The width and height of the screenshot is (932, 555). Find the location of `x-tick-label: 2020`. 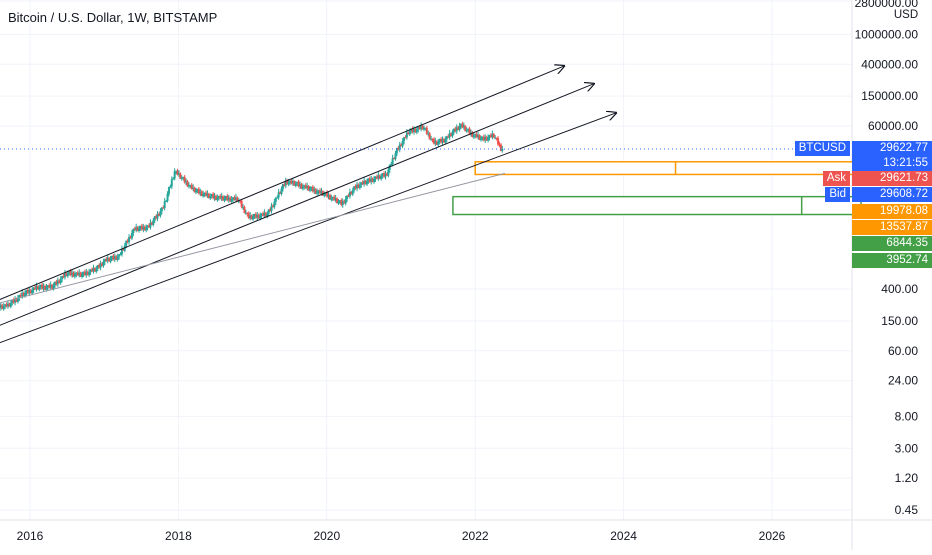

x-tick-label: 2020 is located at coordinates (326, 536).